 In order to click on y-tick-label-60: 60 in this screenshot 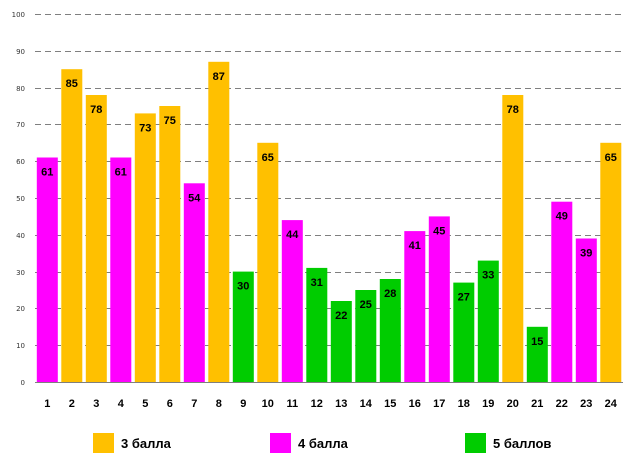, I will do `click(20, 162)`.